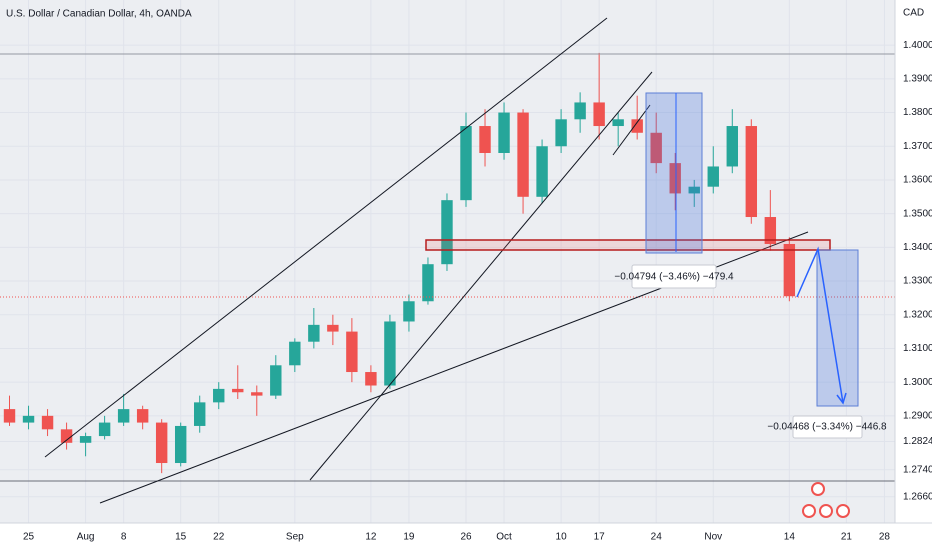 The width and height of the screenshot is (932, 550). I want to click on y-tick-label: 1.29000, so click(917, 415).